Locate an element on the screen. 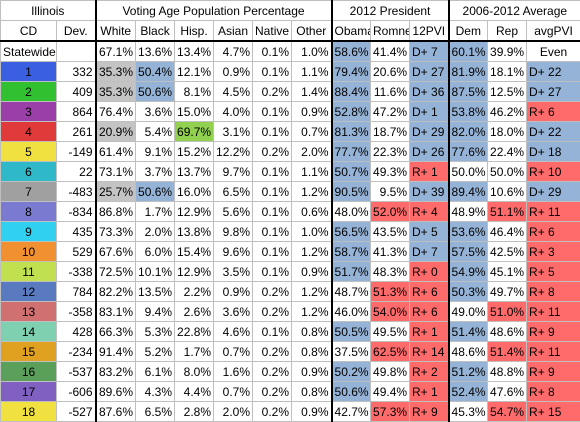 This screenshot has width=580, height=422. cell-obama: 46.0% is located at coordinates (351, 312).